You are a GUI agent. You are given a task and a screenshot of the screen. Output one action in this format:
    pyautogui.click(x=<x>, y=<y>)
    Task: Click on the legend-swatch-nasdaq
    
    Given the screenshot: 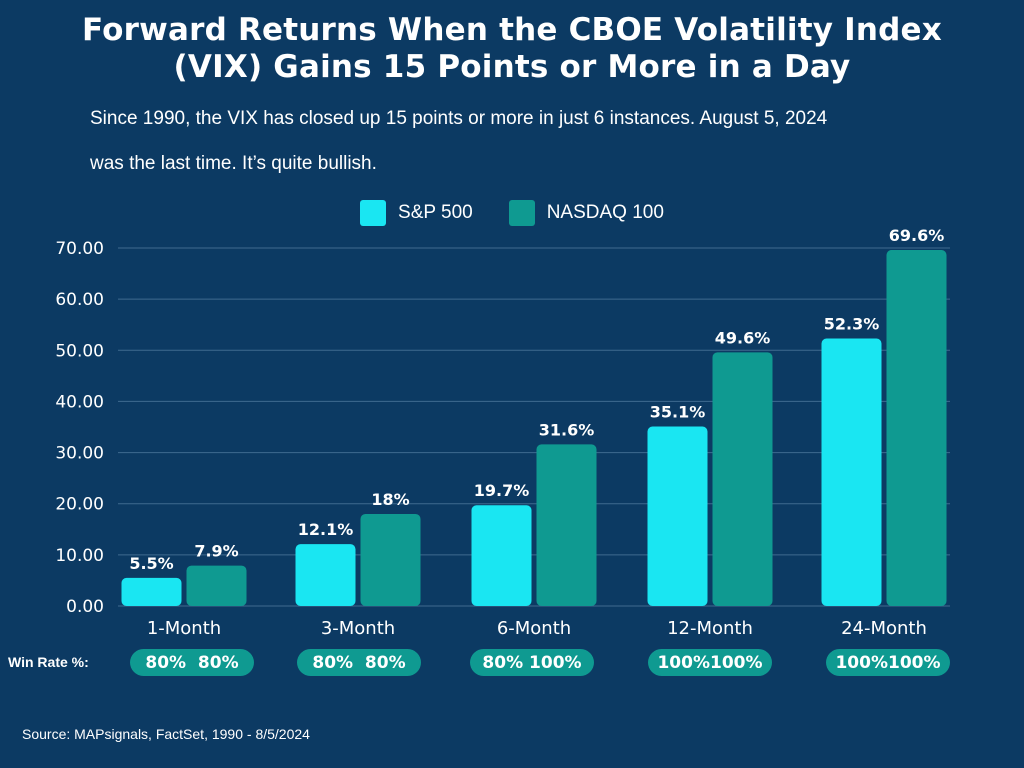 What is the action you would take?
    pyautogui.click(x=521, y=213)
    